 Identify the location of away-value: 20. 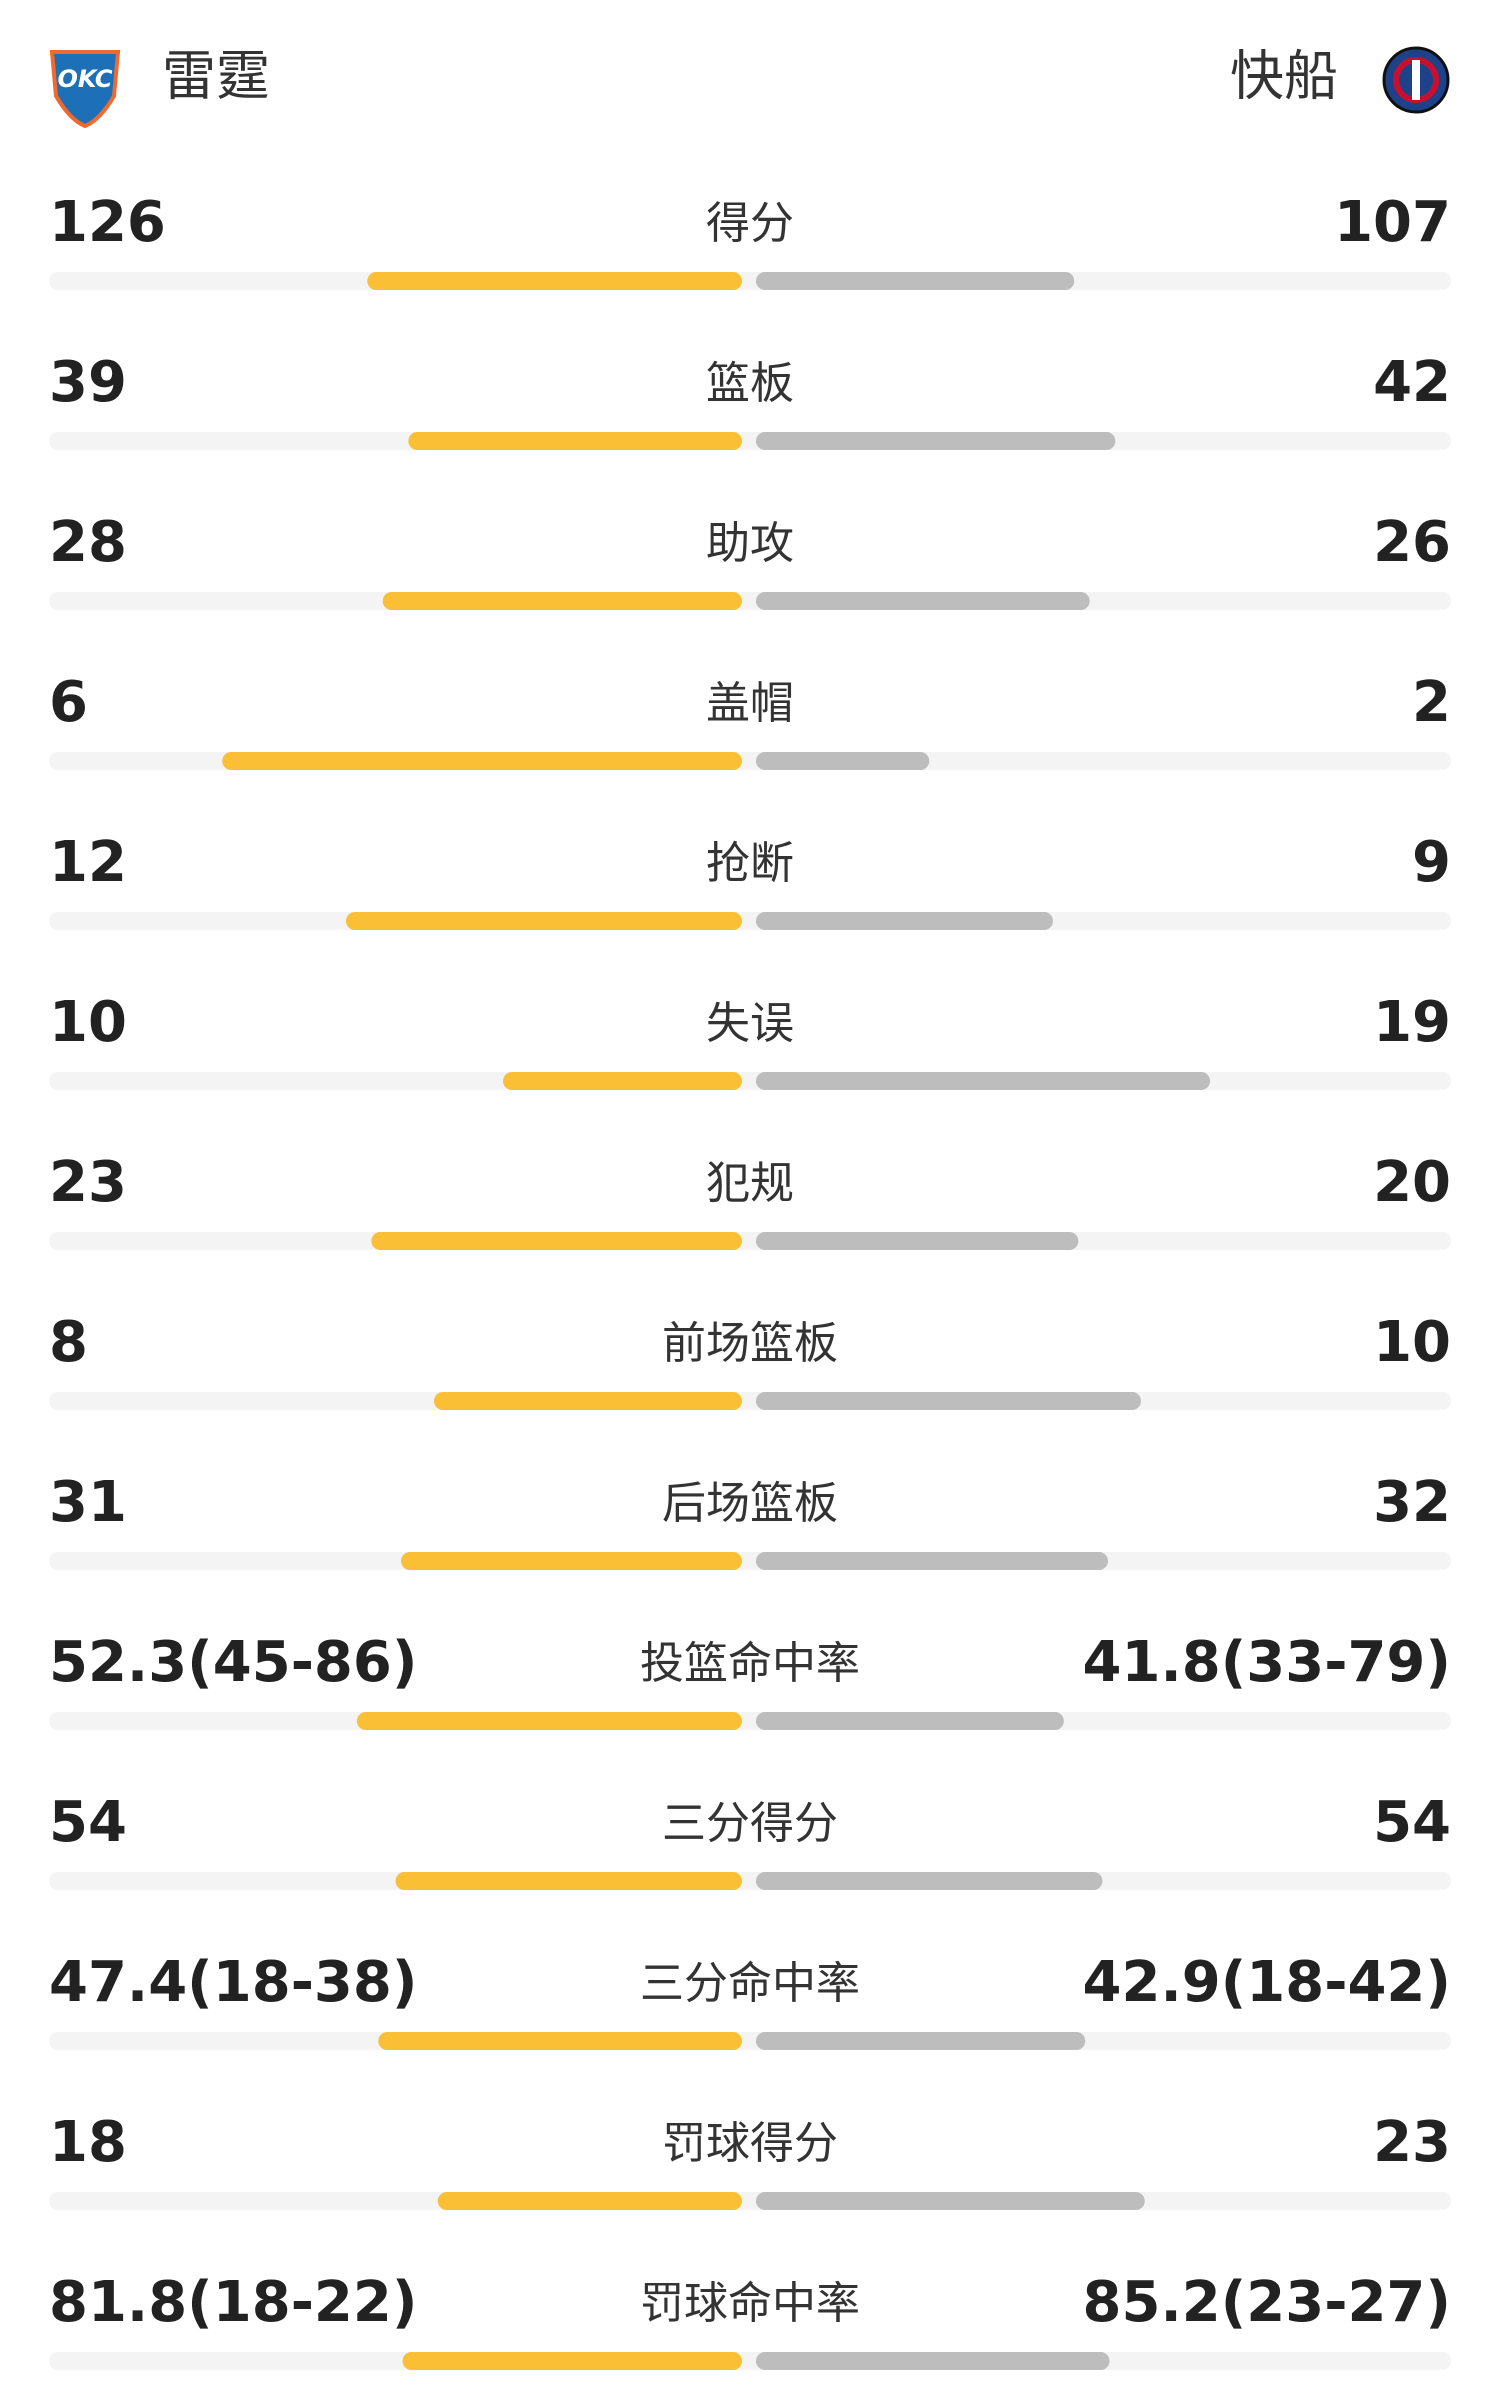
(1412, 1182).